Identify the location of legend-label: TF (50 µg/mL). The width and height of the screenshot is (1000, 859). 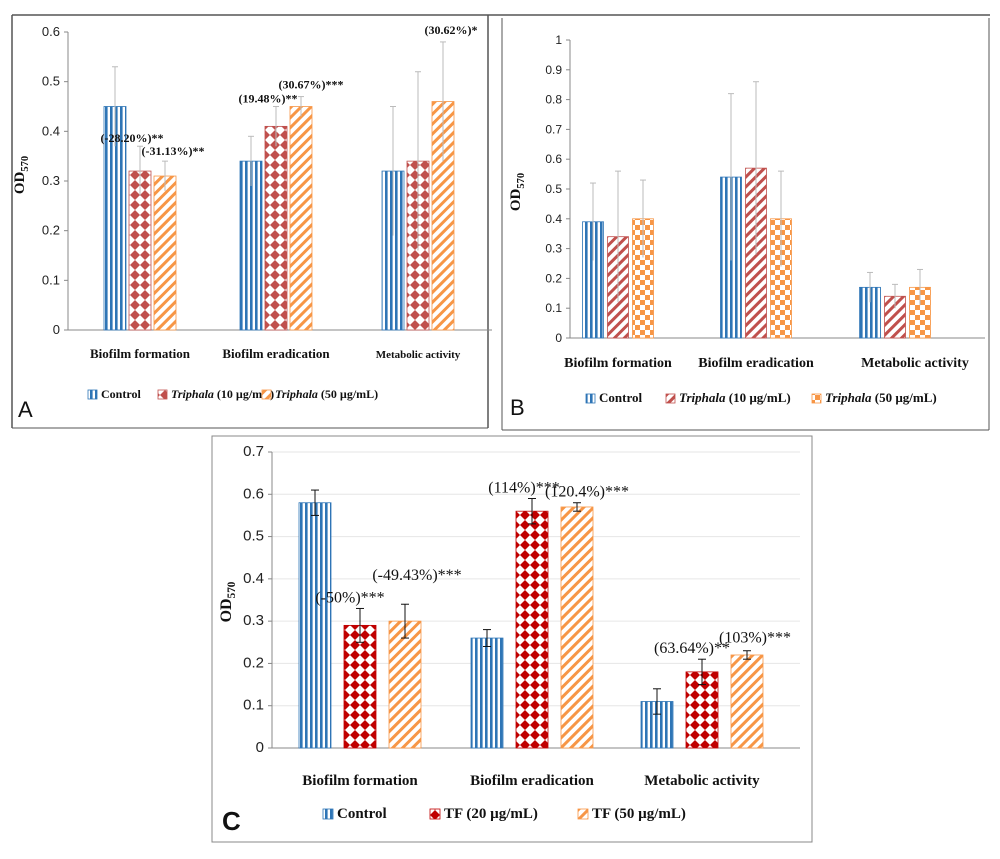
(639, 814).